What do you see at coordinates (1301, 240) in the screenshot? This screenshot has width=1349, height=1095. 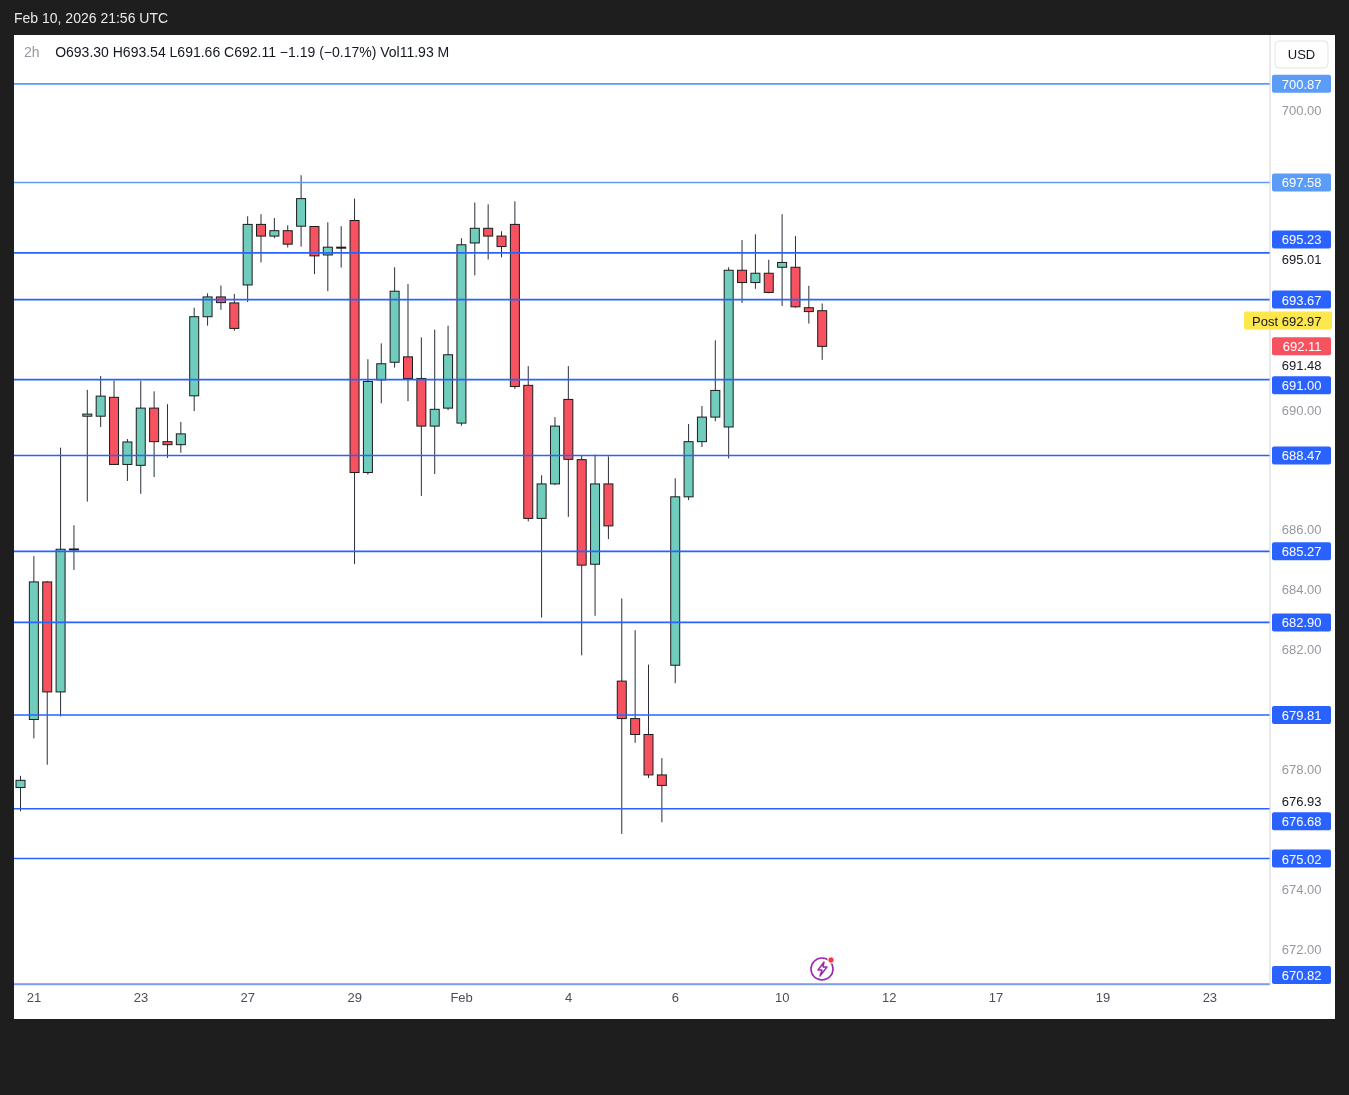 I see `ref-line-label: 695.23` at bounding box center [1301, 240].